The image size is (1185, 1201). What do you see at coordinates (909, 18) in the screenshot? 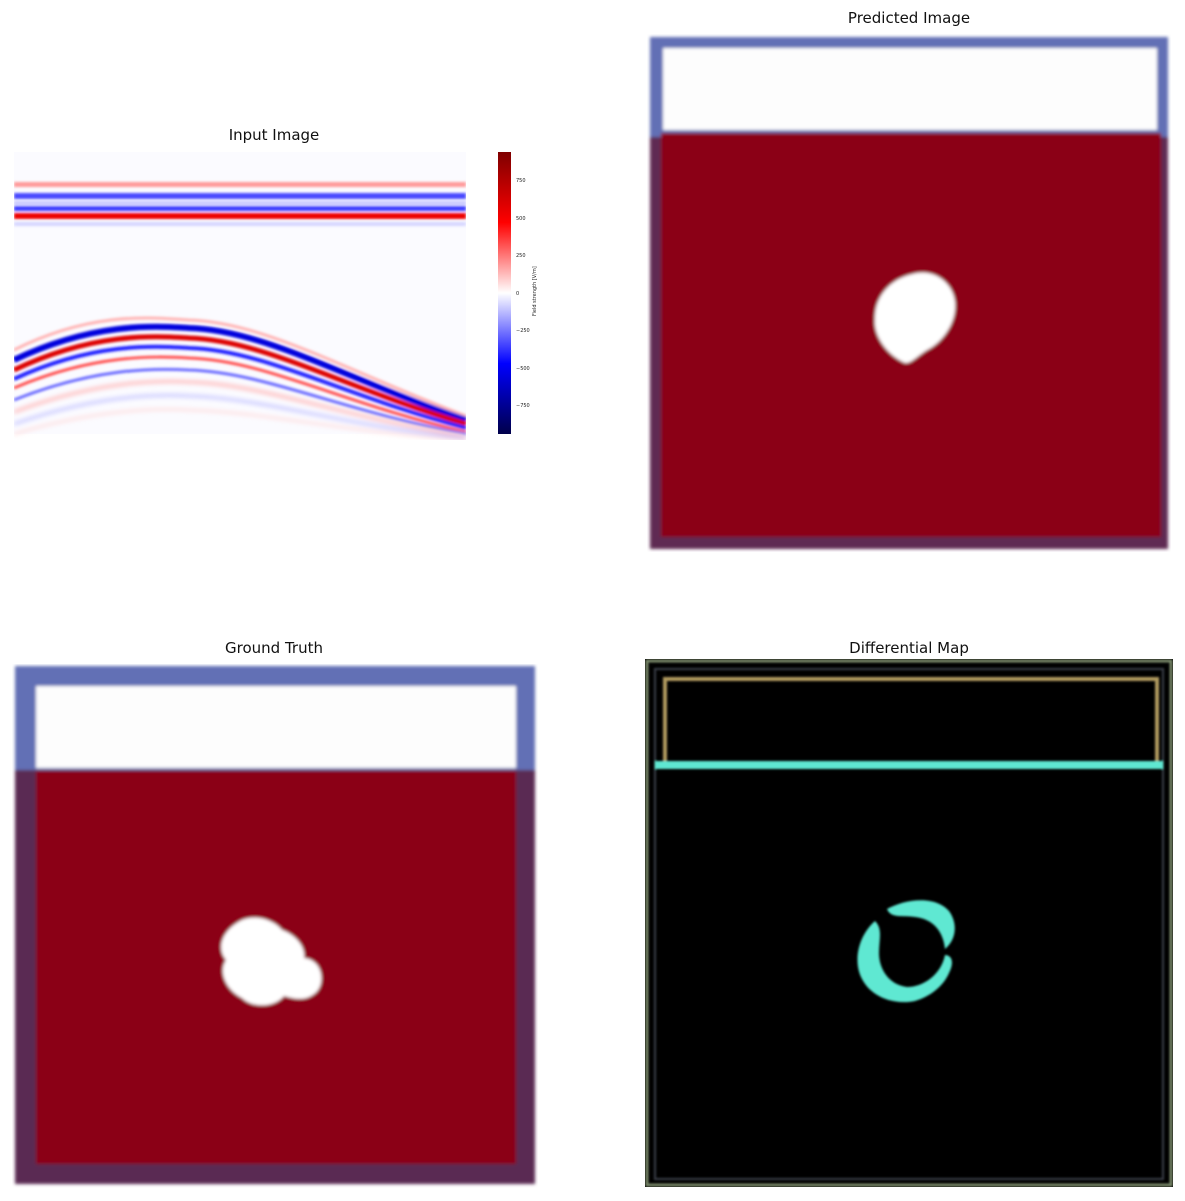
I see `predicted-image-title: Predicted Image` at bounding box center [909, 18].